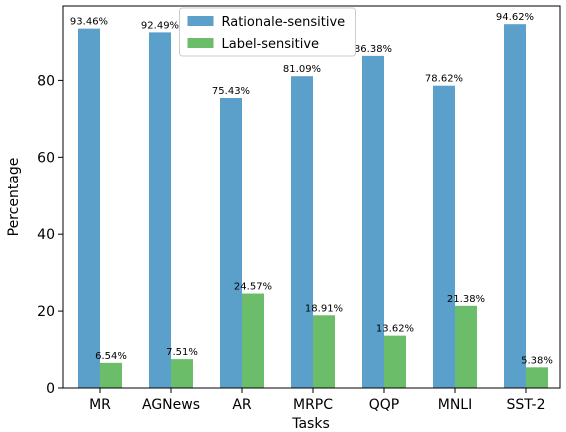 The image size is (566, 432). I want to click on value-label: 6.54%, so click(111, 356).